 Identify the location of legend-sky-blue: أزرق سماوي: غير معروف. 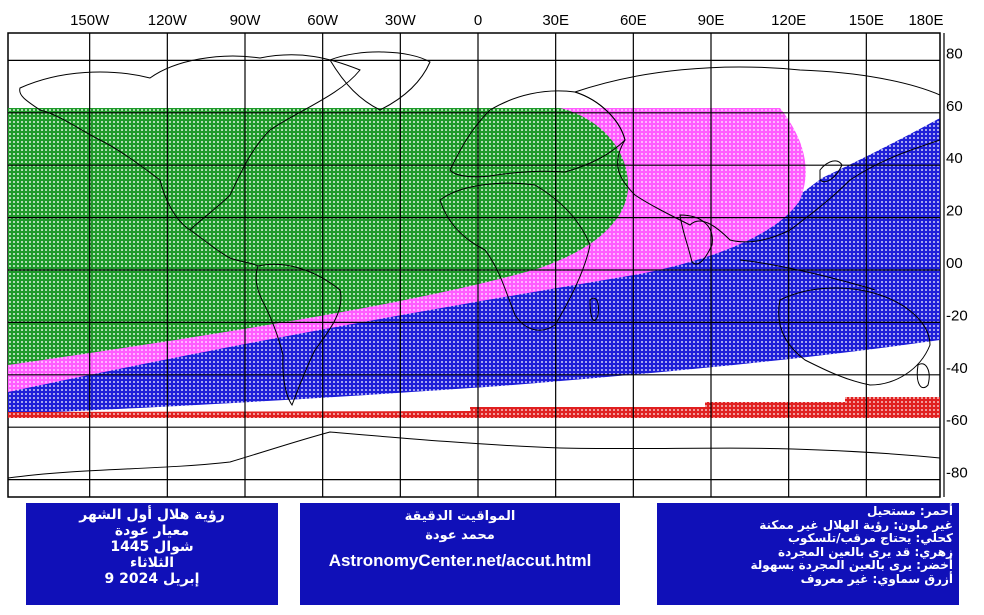
(876, 578).